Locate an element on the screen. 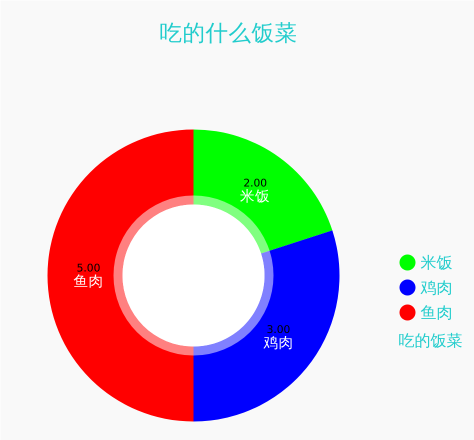 The height and width of the screenshot is (440, 474). slice-label: 鱼肉 is located at coordinates (89, 281).